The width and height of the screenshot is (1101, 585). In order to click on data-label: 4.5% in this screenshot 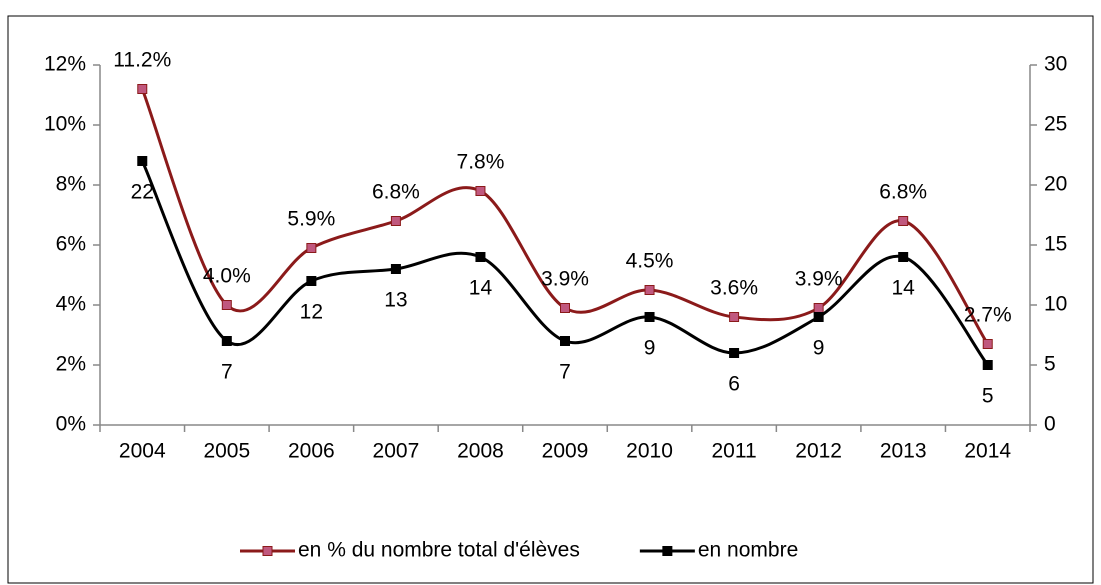, I will do `click(650, 261)`.